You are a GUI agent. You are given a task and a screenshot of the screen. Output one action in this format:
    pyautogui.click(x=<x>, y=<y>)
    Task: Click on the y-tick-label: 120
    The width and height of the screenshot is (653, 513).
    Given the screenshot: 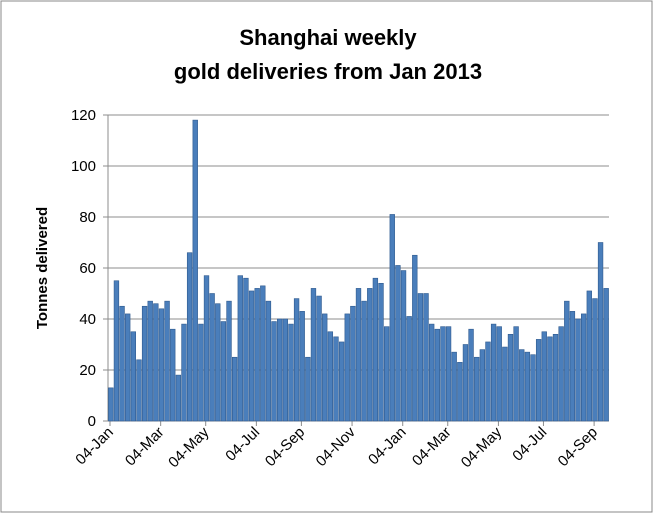 What is the action you would take?
    pyautogui.click(x=83, y=115)
    